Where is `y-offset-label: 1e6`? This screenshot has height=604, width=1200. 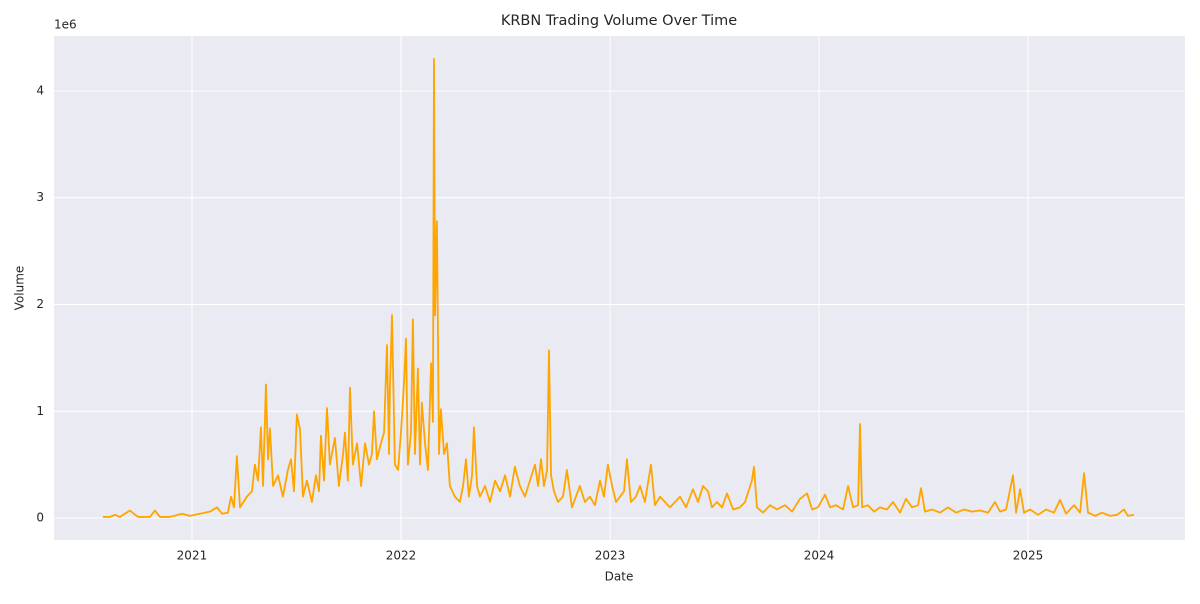 y-offset-label: 1e6 is located at coordinates (65, 25).